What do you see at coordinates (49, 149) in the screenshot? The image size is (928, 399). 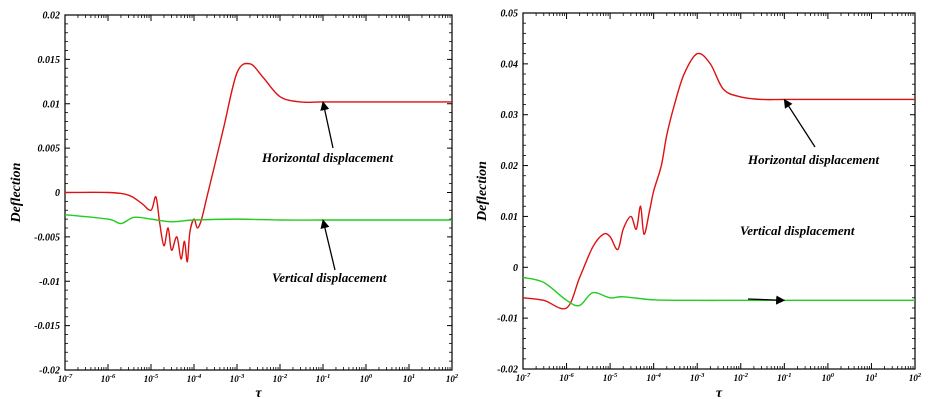 I see `y-tick-label: 0.005` at bounding box center [49, 149].